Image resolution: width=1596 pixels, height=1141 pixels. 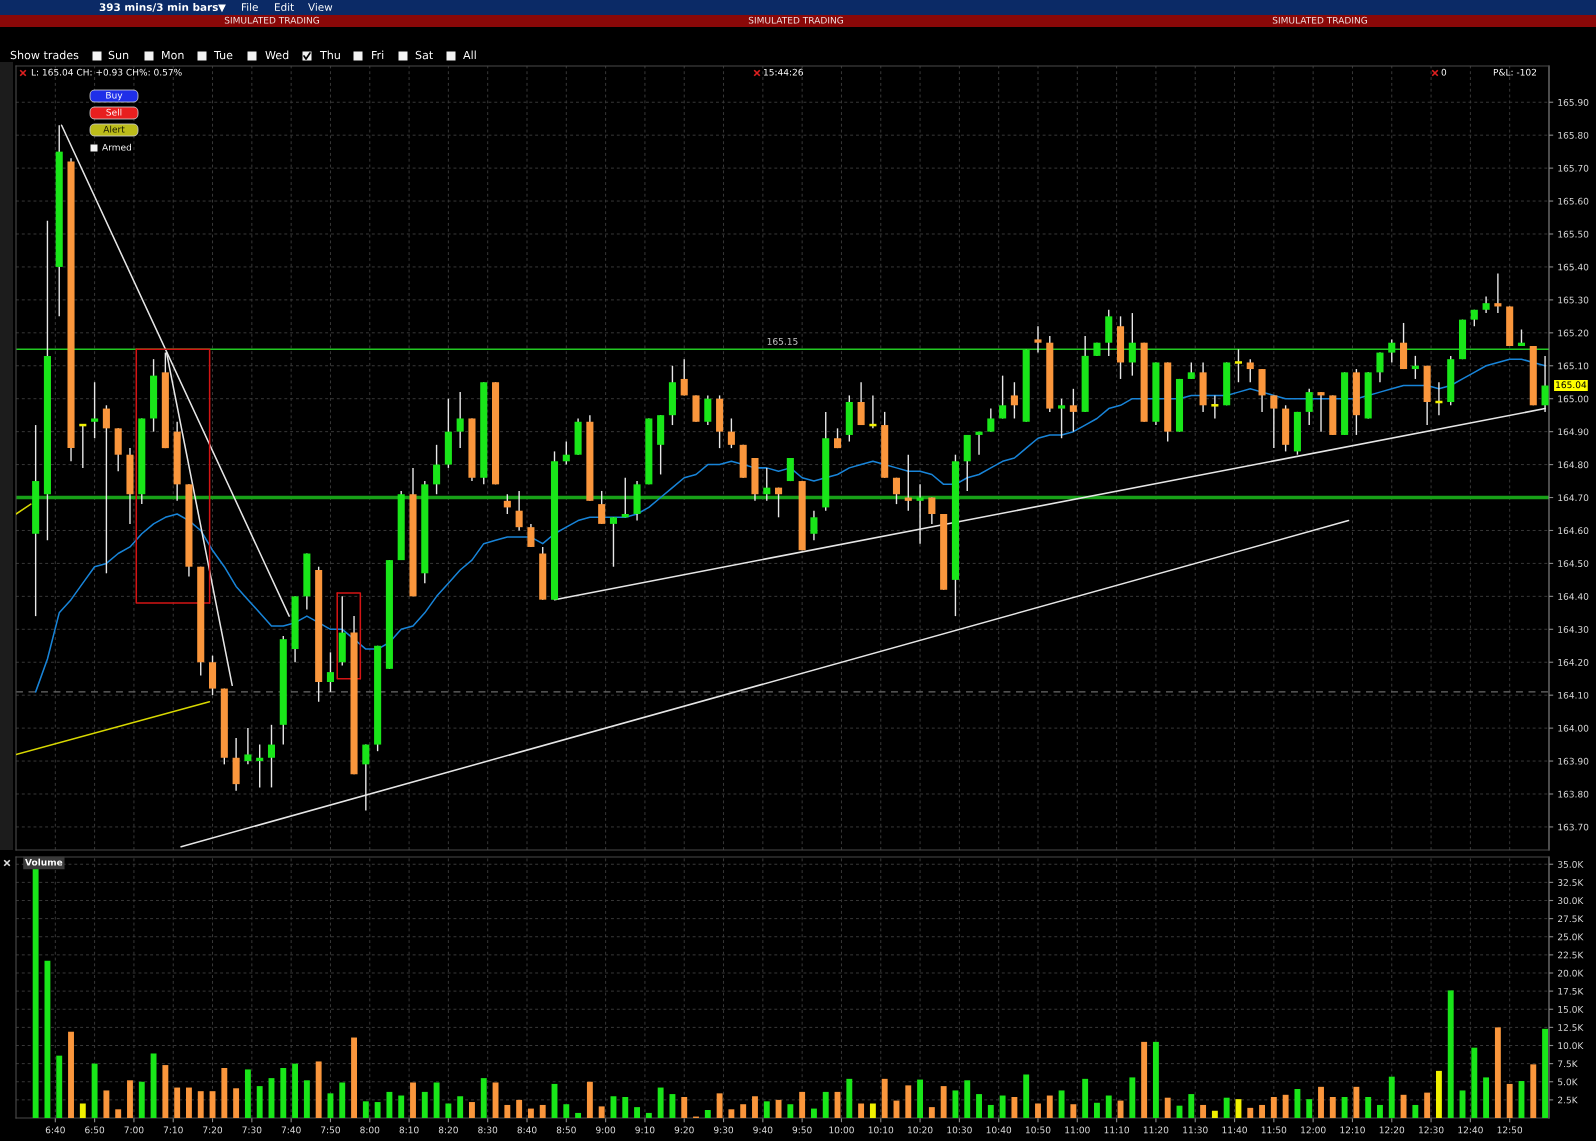 I want to click on y-tick-label: 163.80, so click(x=1573, y=794).